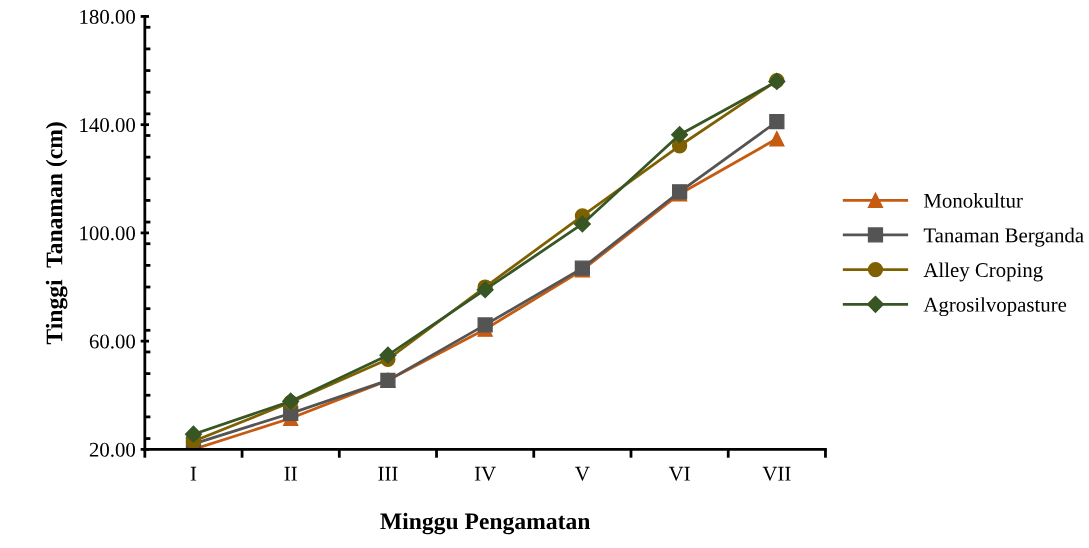 Image resolution: width=1089 pixels, height=548 pixels. What do you see at coordinates (108, 16) in the screenshot?
I see `y-tick-label: 180.00` at bounding box center [108, 16].